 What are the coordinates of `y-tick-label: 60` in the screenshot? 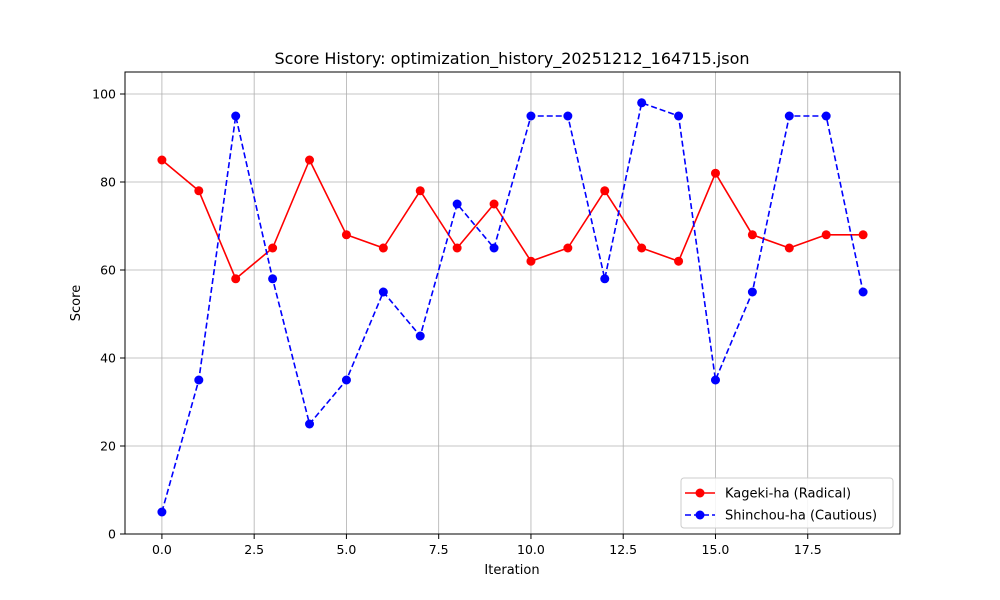 It's located at (108, 270).